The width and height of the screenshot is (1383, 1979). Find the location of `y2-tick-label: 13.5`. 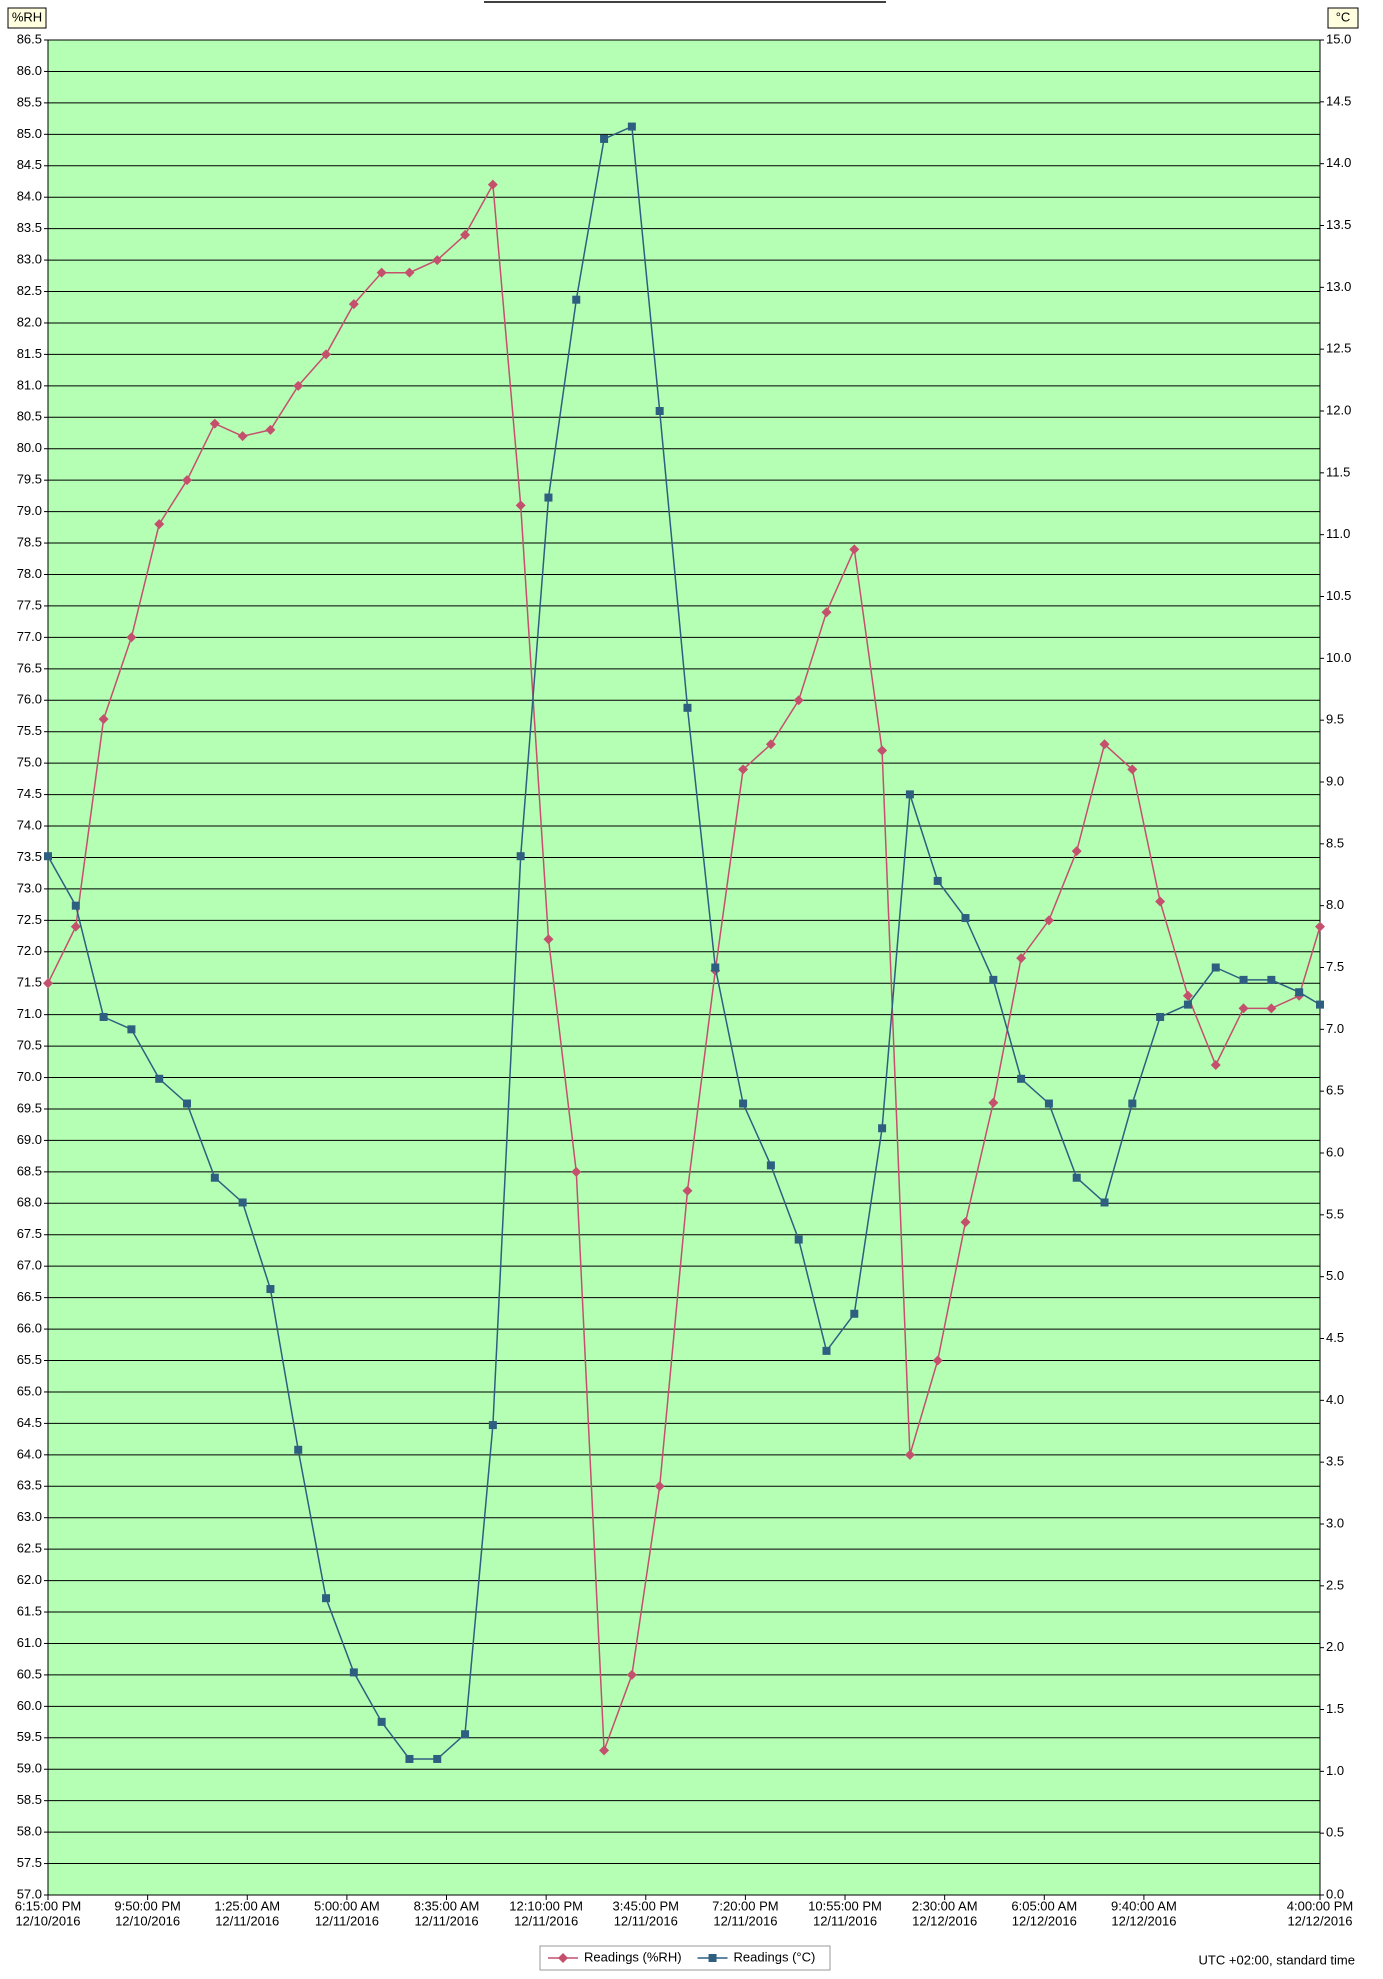

y2-tick-label: 13.5 is located at coordinates (1338, 224).